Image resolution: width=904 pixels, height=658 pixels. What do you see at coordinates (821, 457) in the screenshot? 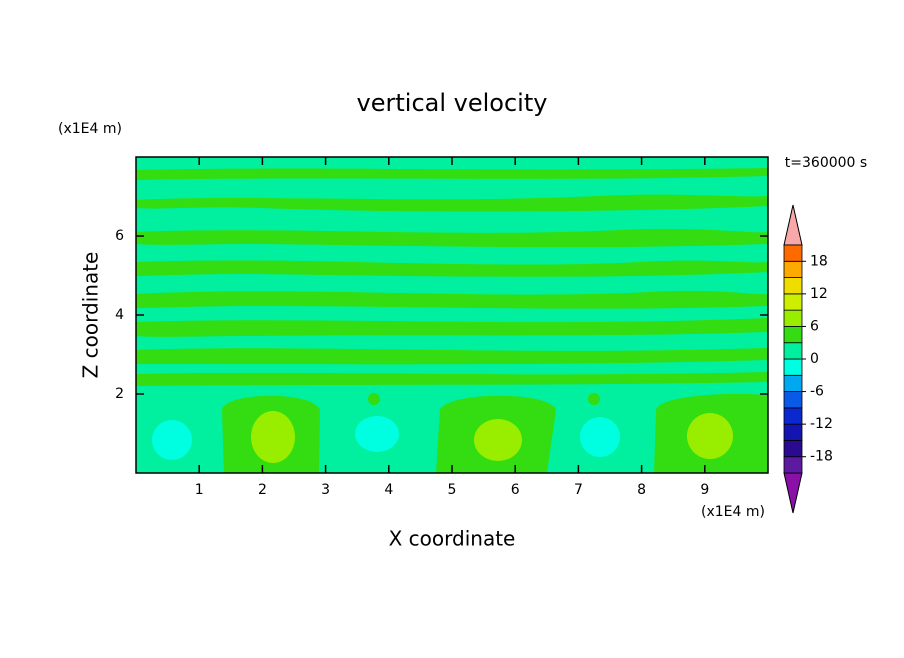
I see `colorbar-tick-label: -18` at bounding box center [821, 457].